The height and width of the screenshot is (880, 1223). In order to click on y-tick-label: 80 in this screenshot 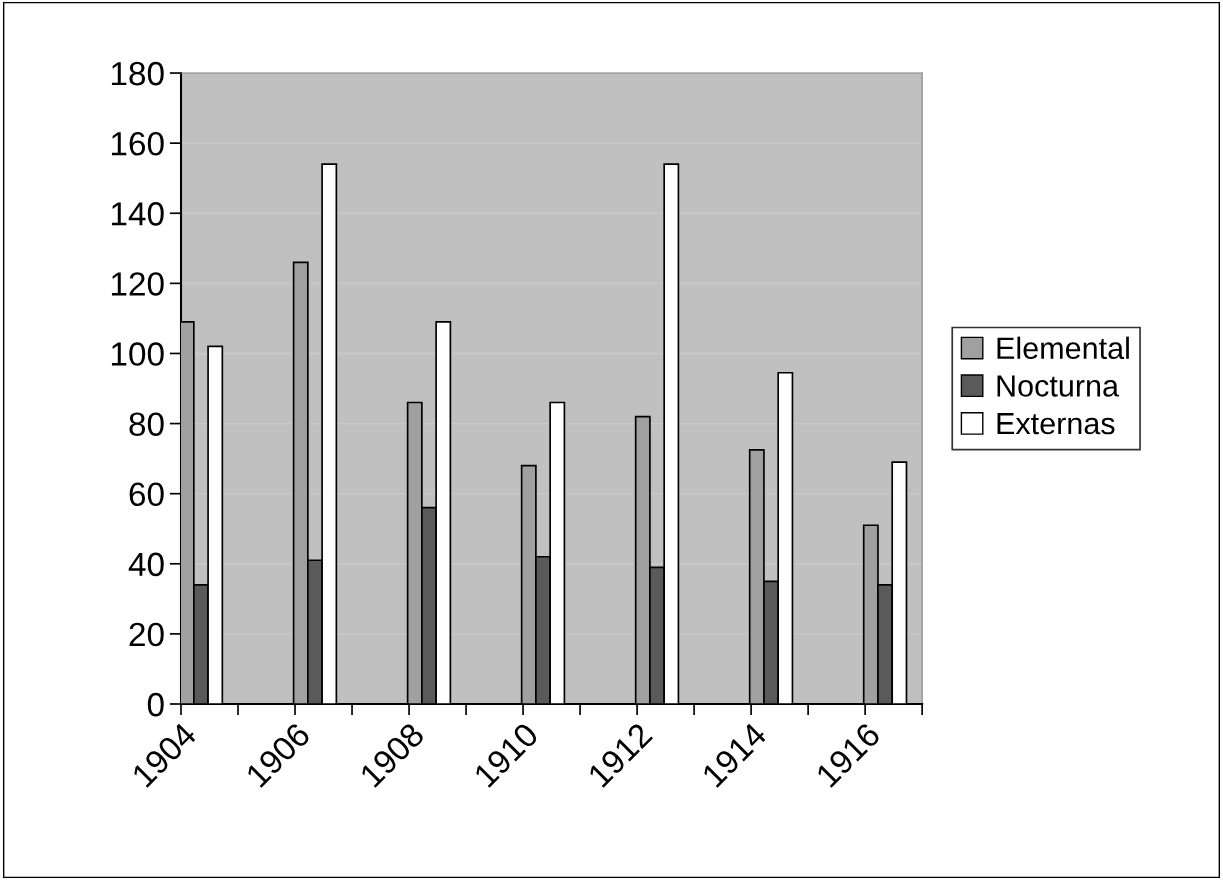, I will do `click(146, 424)`.